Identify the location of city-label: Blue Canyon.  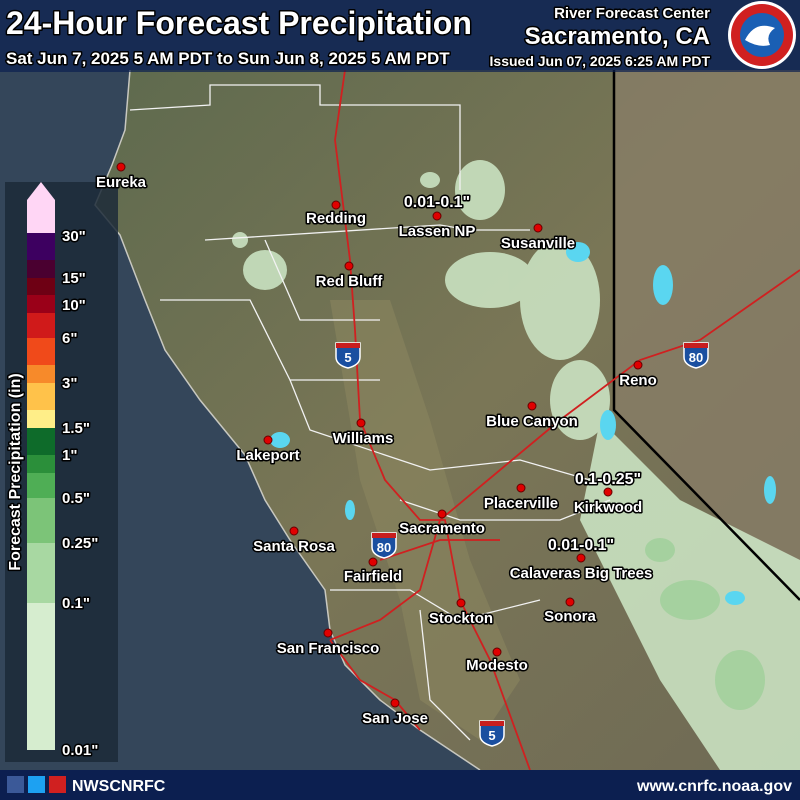
(532, 421).